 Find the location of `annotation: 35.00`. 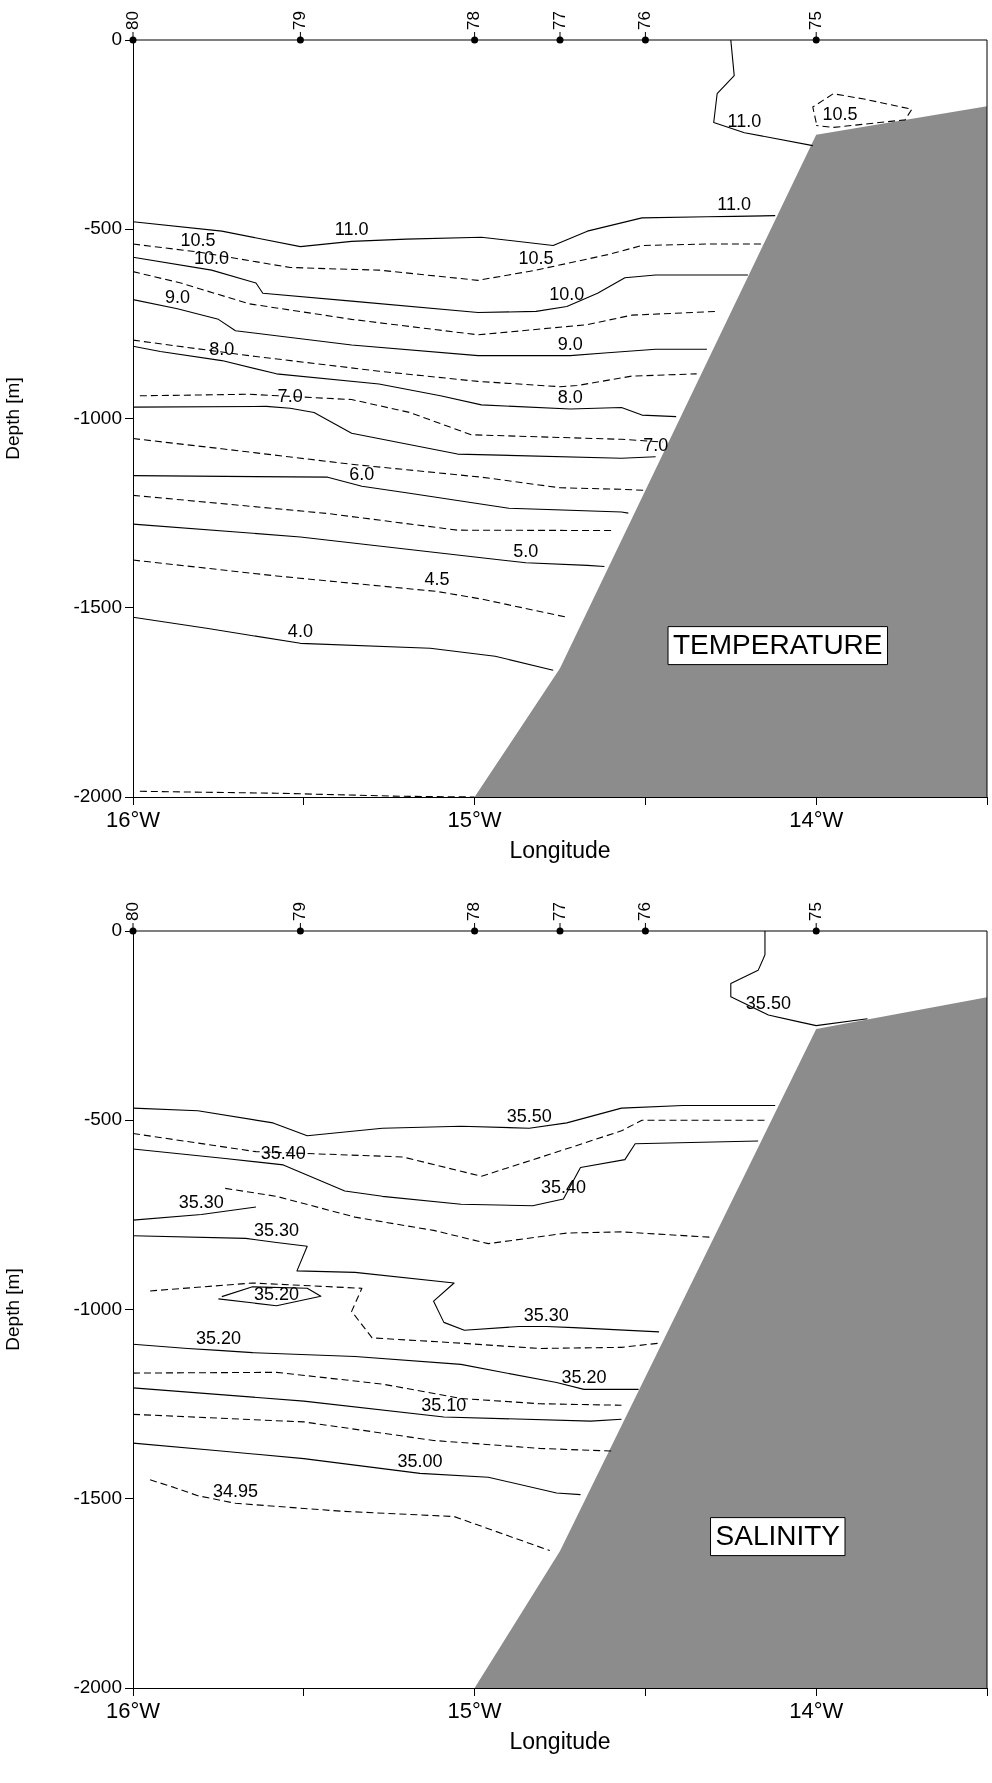

annotation: 35.00 is located at coordinates (420, 1461).